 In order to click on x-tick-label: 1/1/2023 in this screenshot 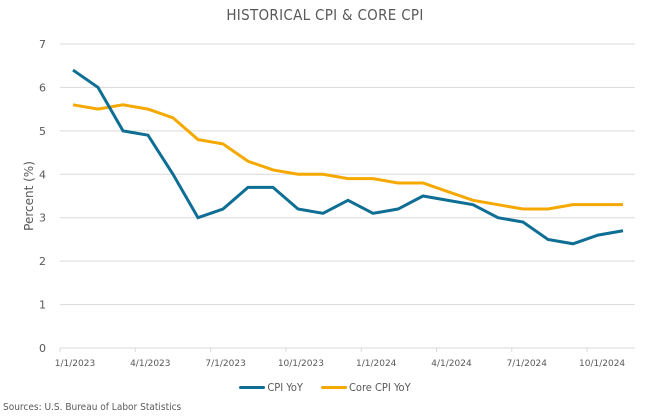, I will do `click(75, 364)`.